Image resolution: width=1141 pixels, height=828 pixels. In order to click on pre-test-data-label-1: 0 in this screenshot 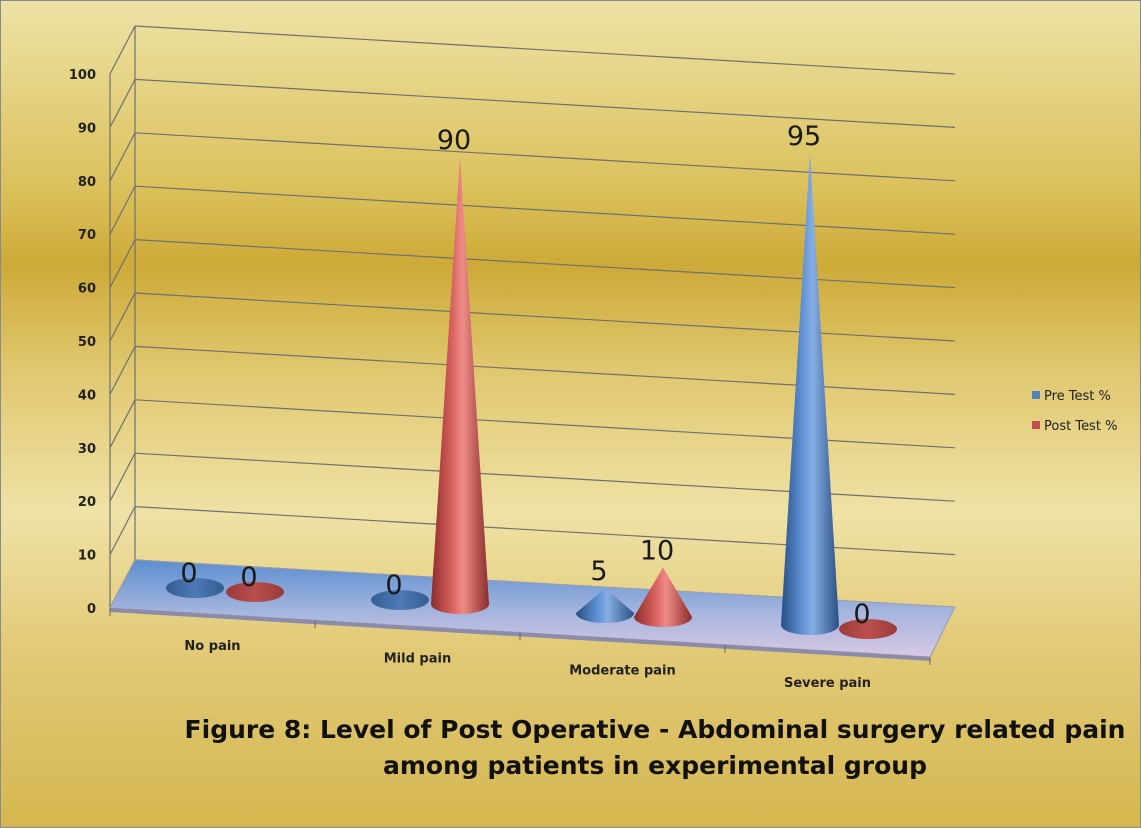, I will do `click(393, 585)`.